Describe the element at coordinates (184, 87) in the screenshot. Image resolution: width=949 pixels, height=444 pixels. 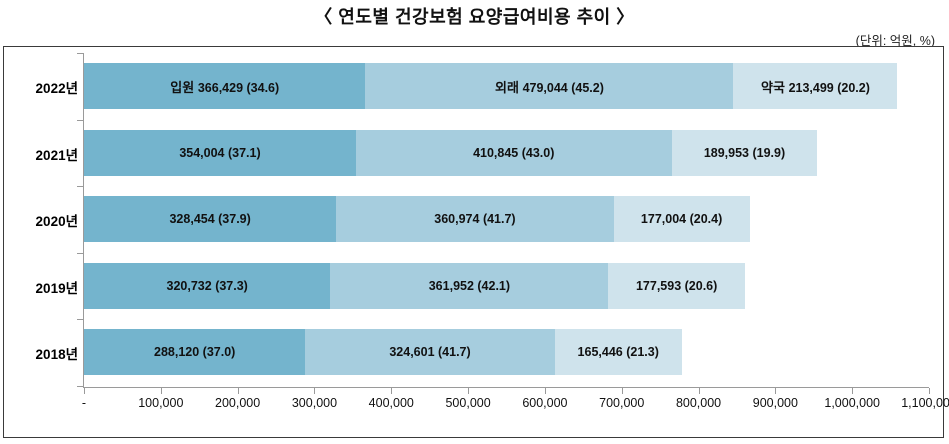
I see `segment-series-name: 입원` at that location.